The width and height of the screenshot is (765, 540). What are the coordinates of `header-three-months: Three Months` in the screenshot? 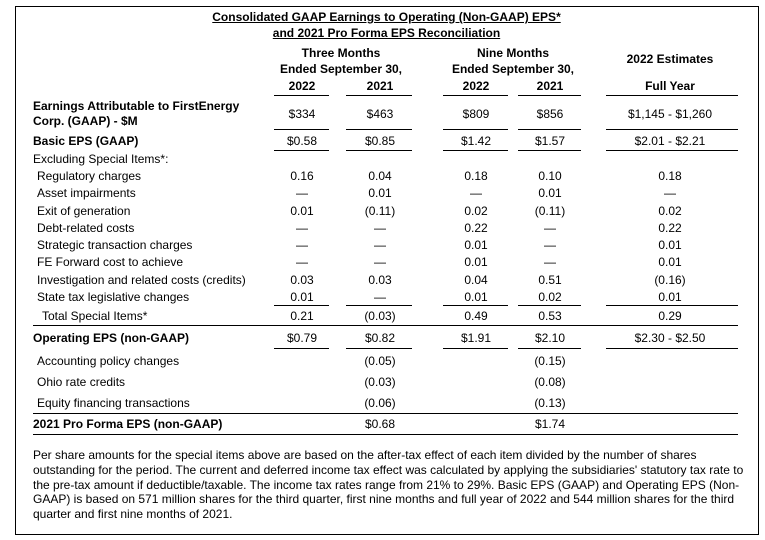 It's located at (341, 53).